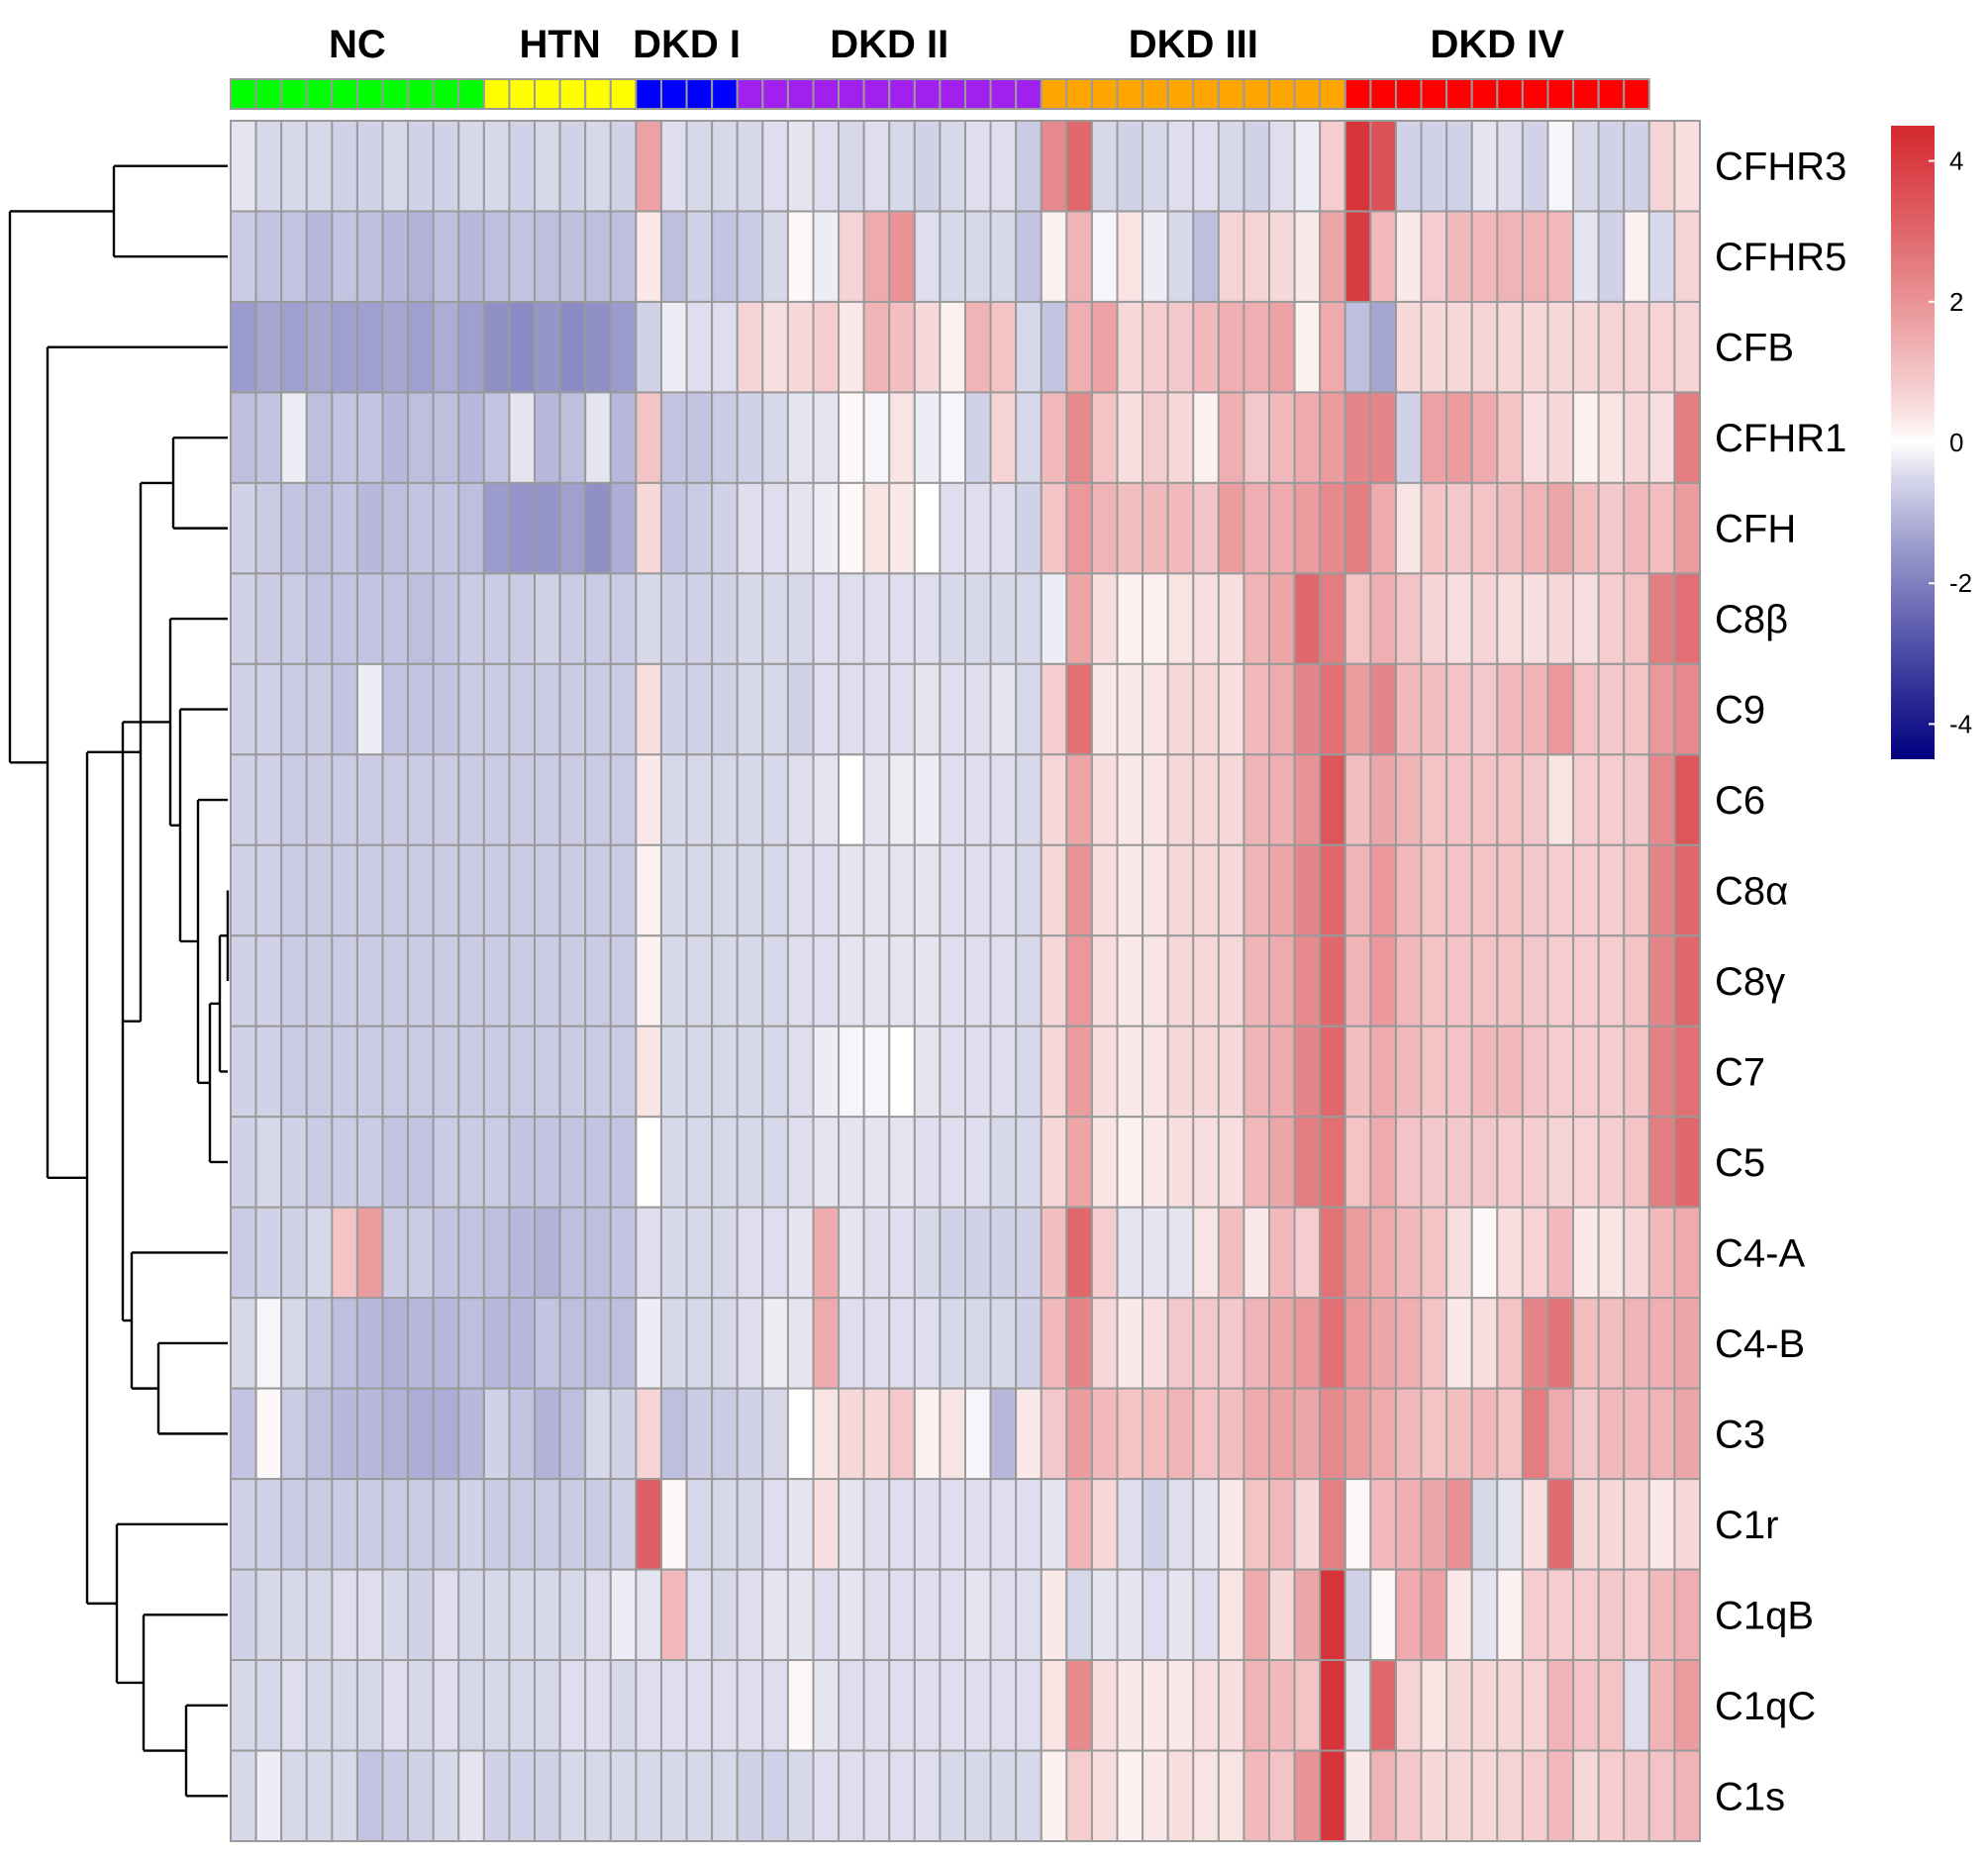 The width and height of the screenshot is (1988, 1858). What do you see at coordinates (1956, 161) in the screenshot?
I see `legend-tick-label: 4` at bounding box center [1956, 161].